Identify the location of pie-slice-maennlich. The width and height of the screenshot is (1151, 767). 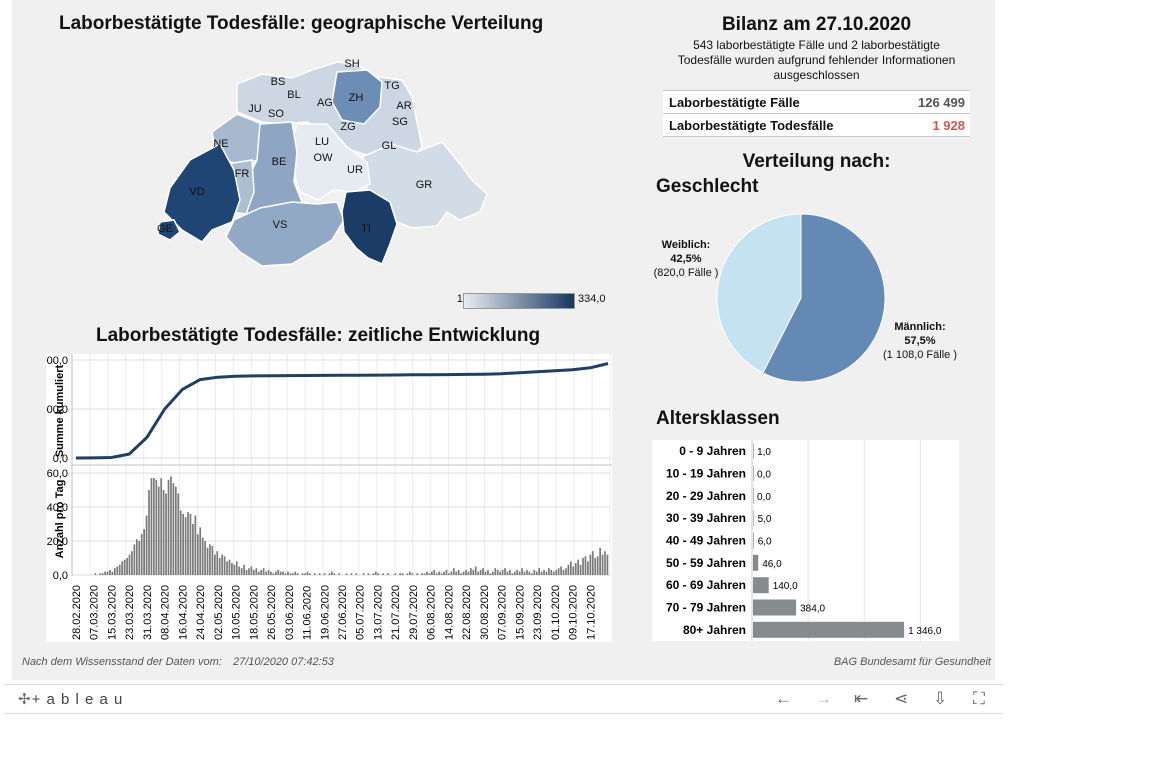
(824, 298).